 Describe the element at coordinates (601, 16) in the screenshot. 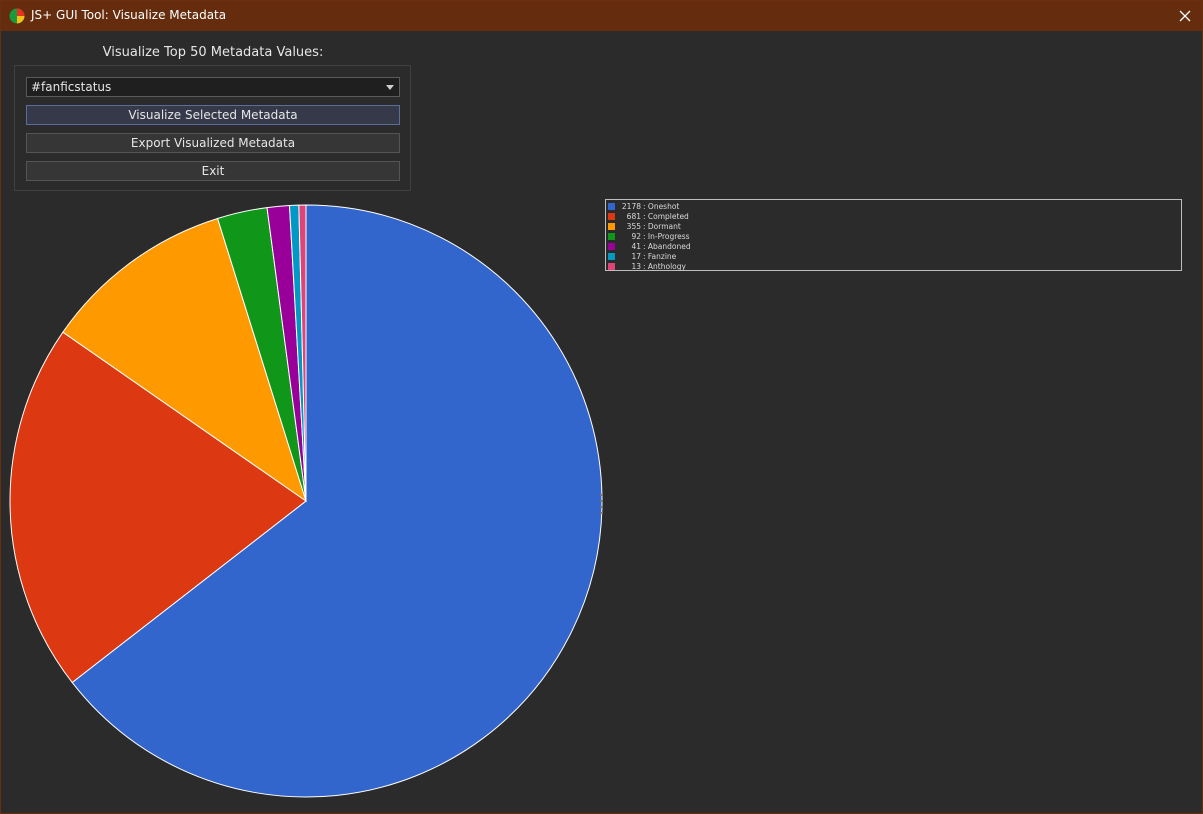

I see `title-bar: JS+ GUI Tool: Visualize Metadata` at that location.